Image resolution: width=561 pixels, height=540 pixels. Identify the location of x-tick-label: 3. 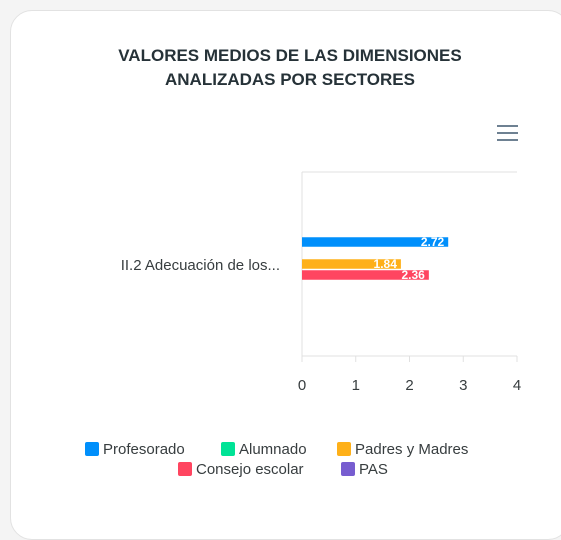
(463, 385).